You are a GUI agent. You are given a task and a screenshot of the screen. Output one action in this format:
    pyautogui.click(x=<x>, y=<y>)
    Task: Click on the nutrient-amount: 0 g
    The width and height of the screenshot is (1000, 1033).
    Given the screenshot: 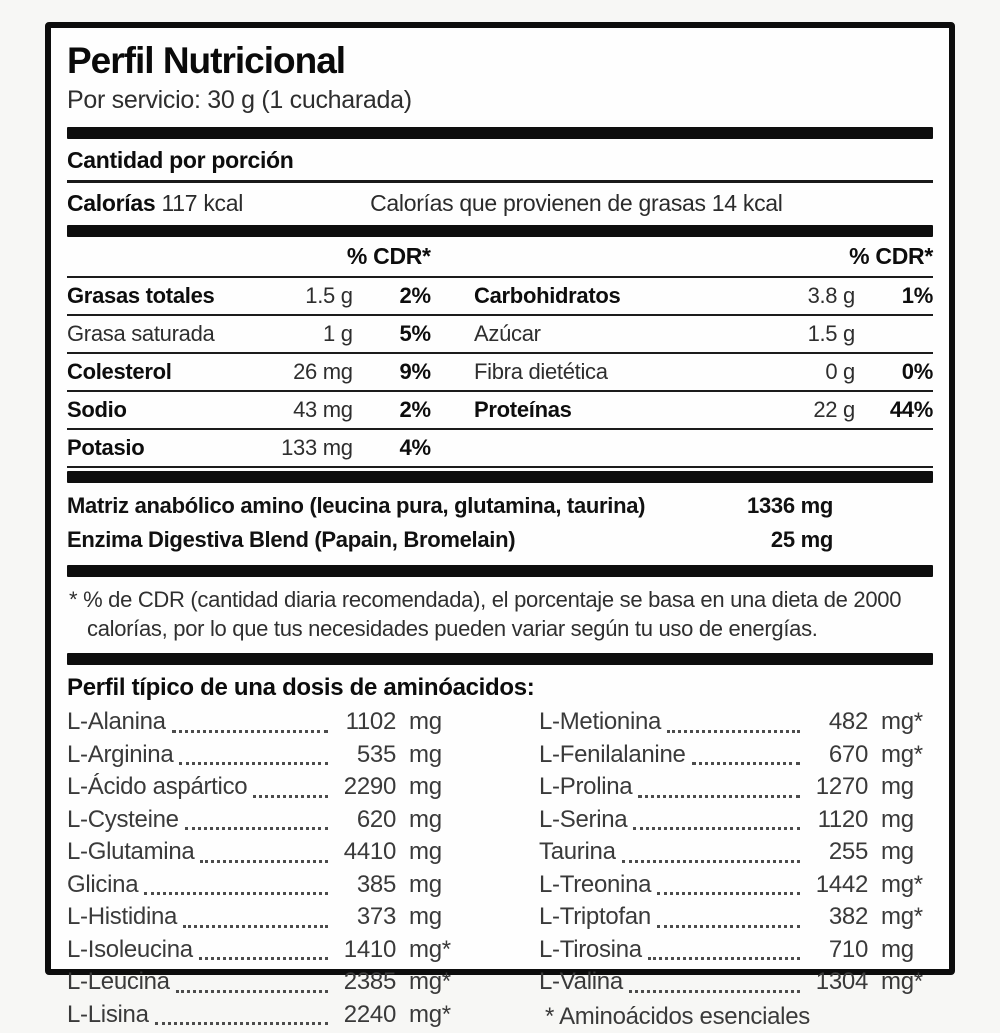 What is the action you would take?
    pyautogui.click(x=802, y=372)
    